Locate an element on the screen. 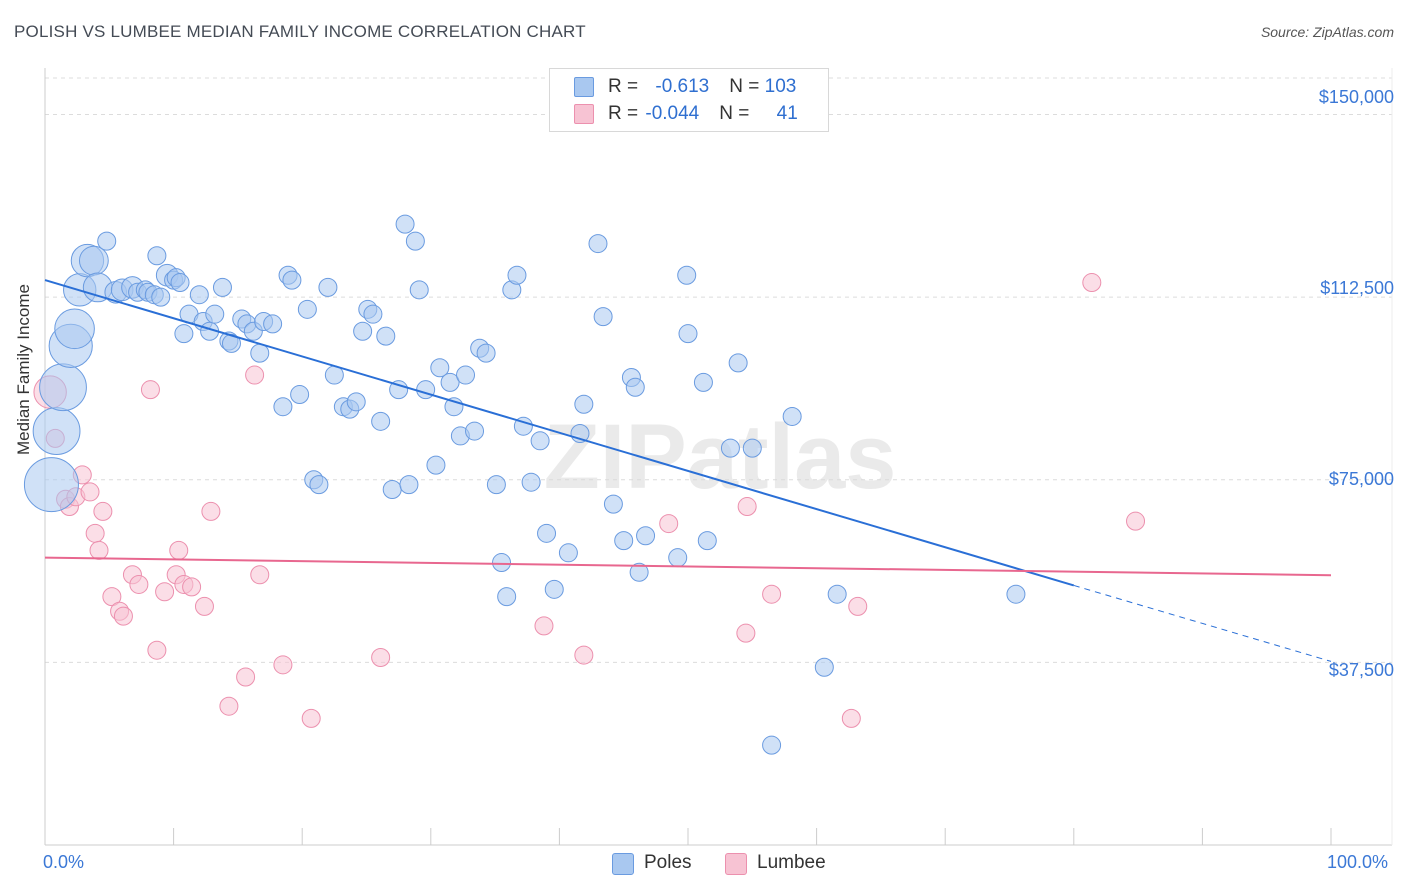 This screenshot has height=892, width=1406. y-axis-label: Median Family Income is located at coordinates (23, 369).